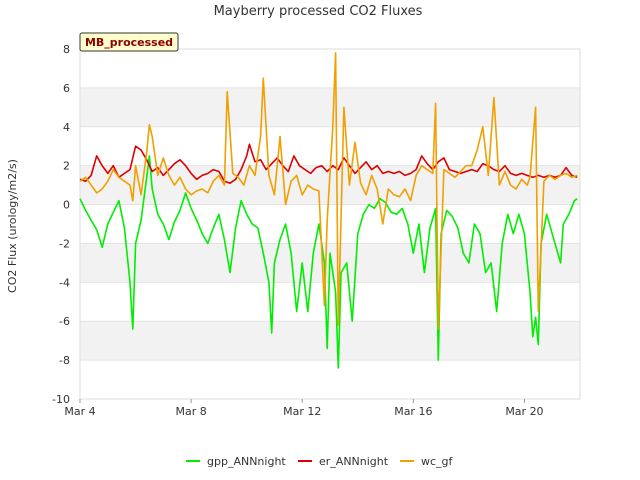 The height and width of the screenshot is (480, 640). Describe the element at coordinates (61, 399) in the screenshot. I see `y-tick-label: -10` at that location.